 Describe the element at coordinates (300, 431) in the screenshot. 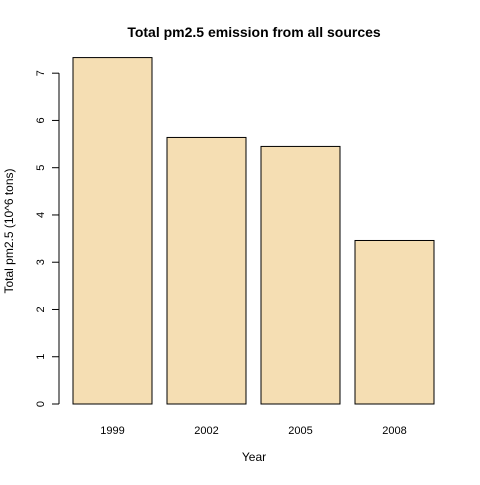

I see `x-tick-label: 2005` at that location.